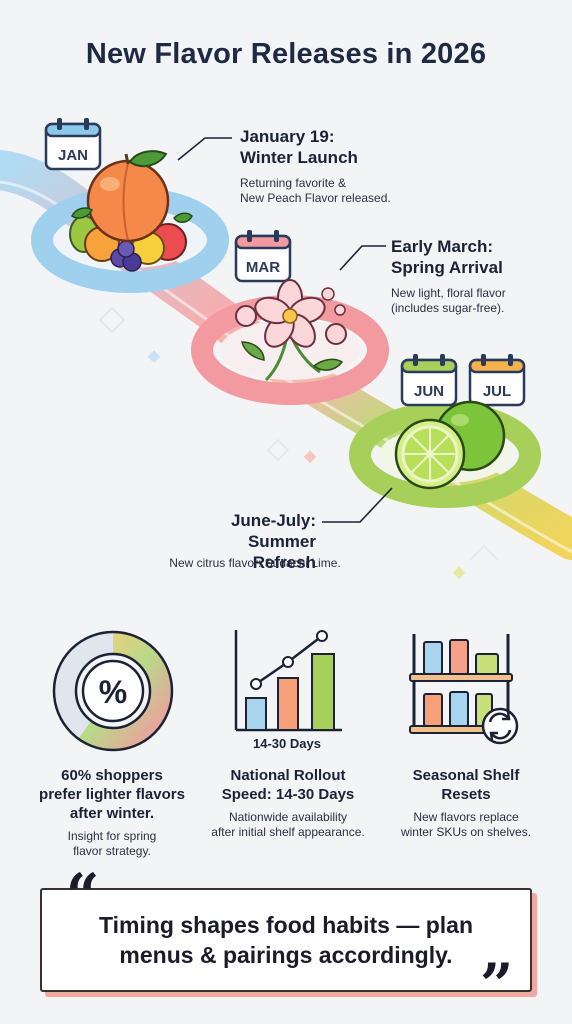  I want to click on page-title: New Flavor Releases in 2026, so click(286, 54).